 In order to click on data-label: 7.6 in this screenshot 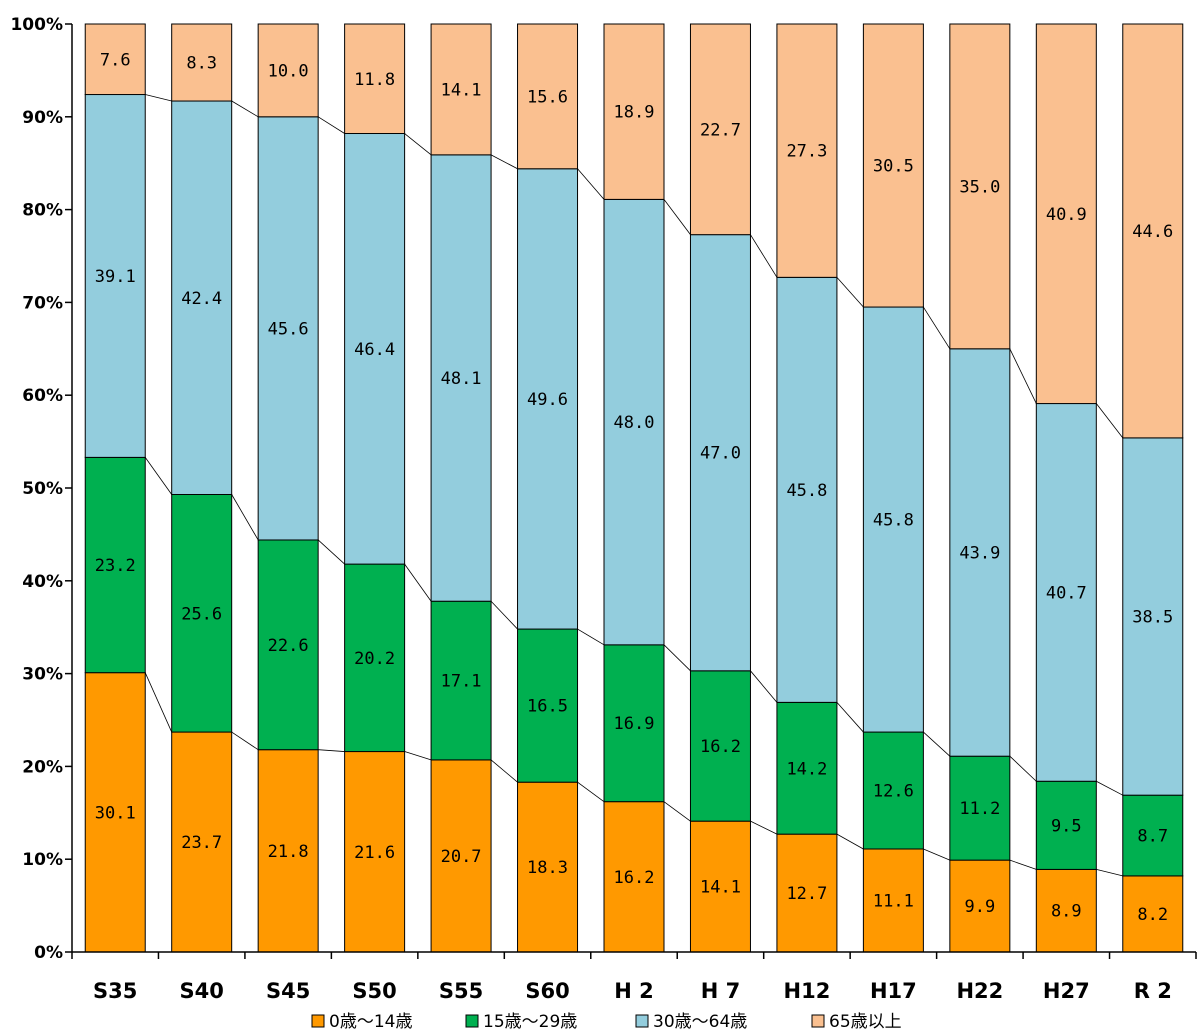, I will do `click(115, 60)`.